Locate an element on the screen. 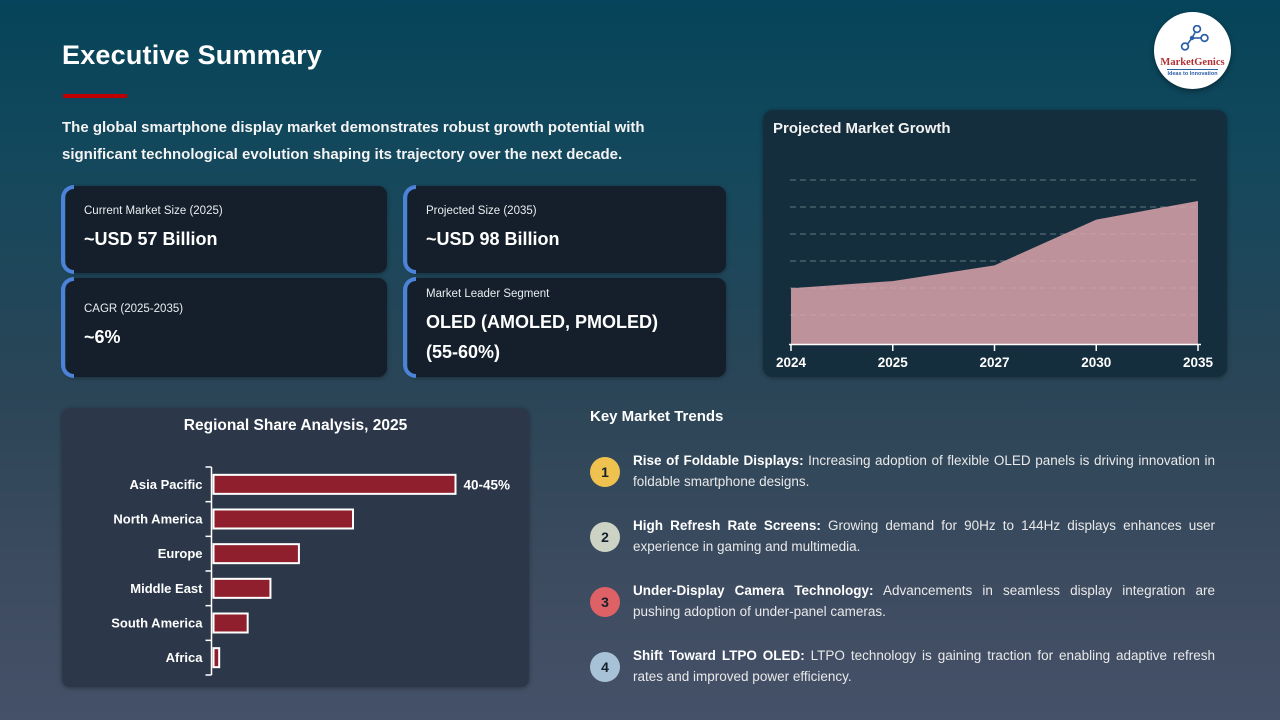 This screenshot has width=1280, height=720. stat-card-value: OLED (AMOLED, PMOLED) (55-60%) is located at coordinates (567, 337).